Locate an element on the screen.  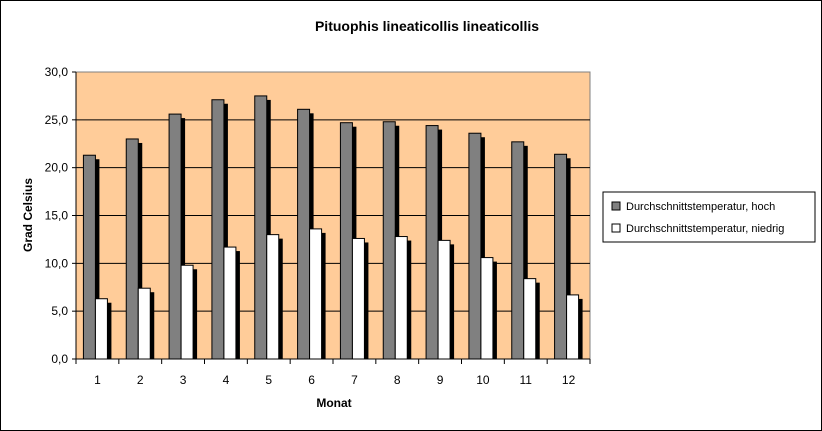
x-tick-label: 6 is located at coordinates (311, 380).